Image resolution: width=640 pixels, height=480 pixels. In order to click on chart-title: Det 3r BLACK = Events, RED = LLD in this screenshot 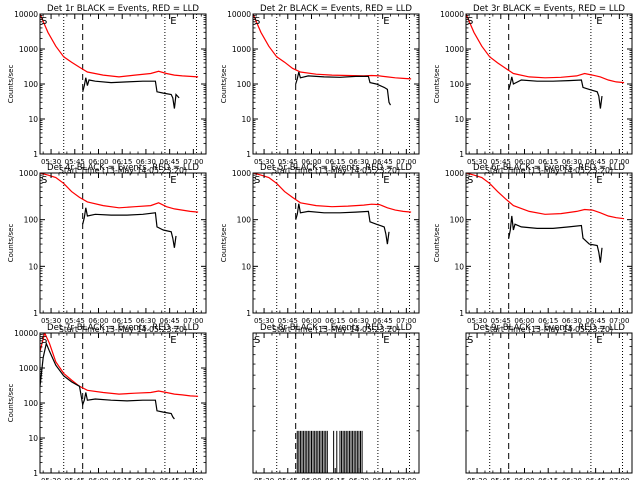, I will do `click(549, 9)`.